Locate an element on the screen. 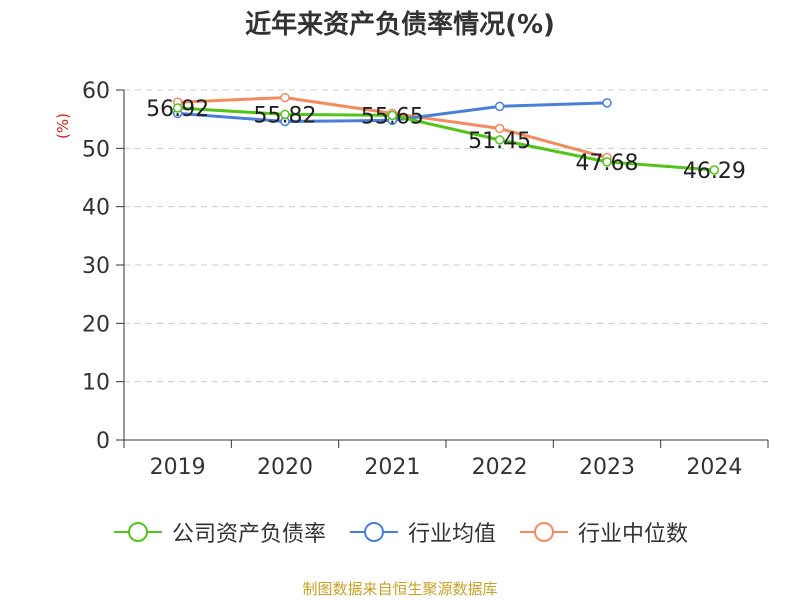  y-tick-label: 20 is located at coordinates (96, 324).